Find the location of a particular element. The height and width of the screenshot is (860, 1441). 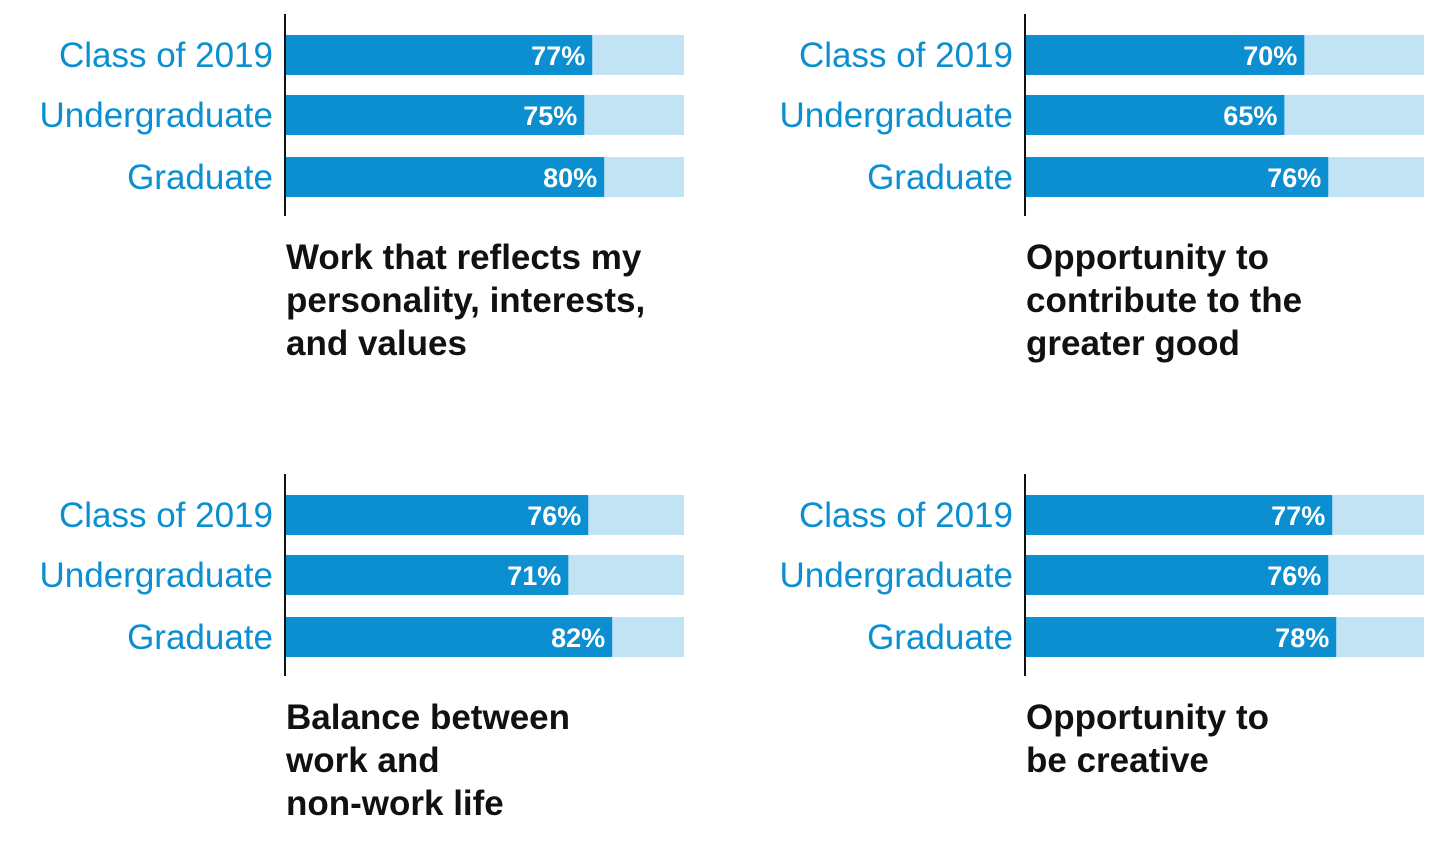

value-label: 71% is located at coordinates (534, 576).